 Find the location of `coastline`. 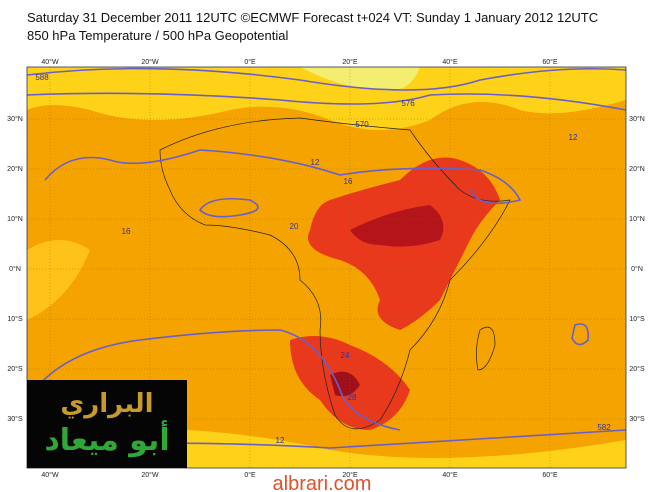

coastline is located at coordinates (486, 348).